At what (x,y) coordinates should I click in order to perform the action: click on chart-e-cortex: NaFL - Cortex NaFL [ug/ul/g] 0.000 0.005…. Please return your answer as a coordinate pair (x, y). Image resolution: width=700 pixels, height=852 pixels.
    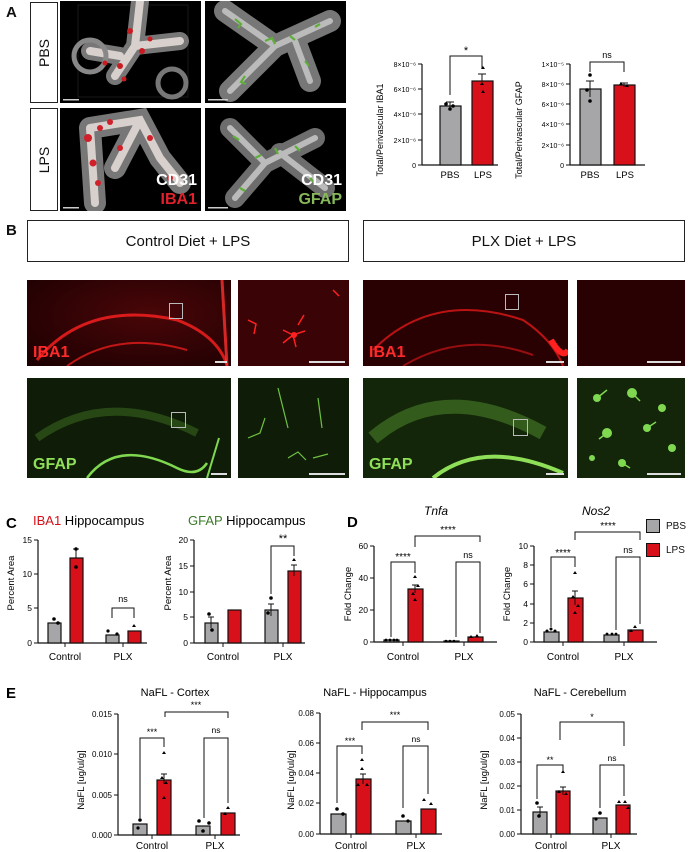
    Looking at the image, I should click on (158, 769).